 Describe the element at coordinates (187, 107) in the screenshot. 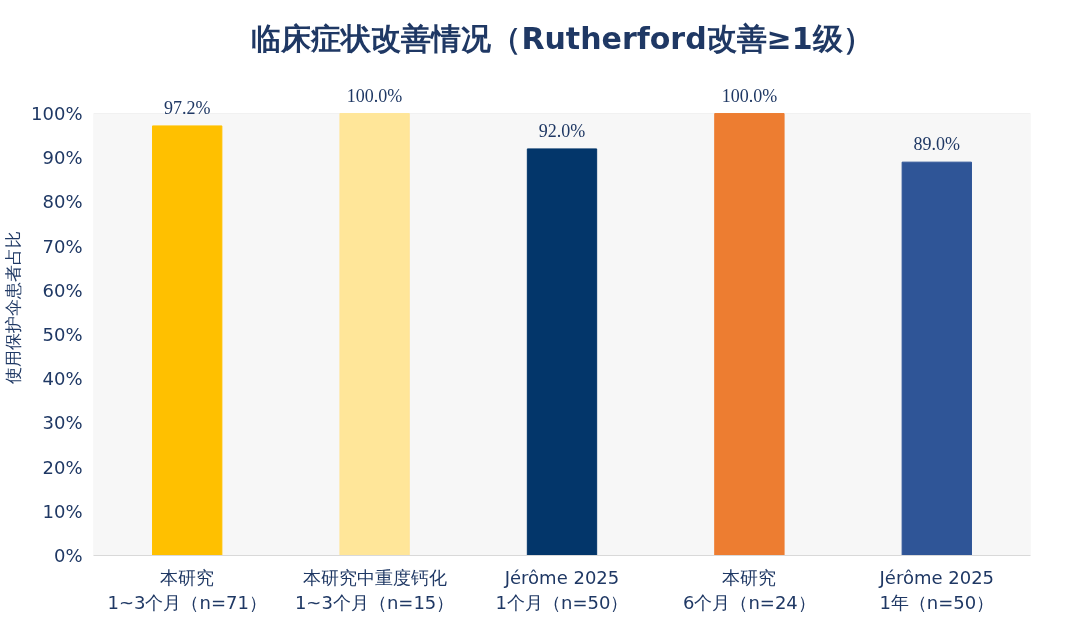

I see `data-label: 97.2%` at that location.